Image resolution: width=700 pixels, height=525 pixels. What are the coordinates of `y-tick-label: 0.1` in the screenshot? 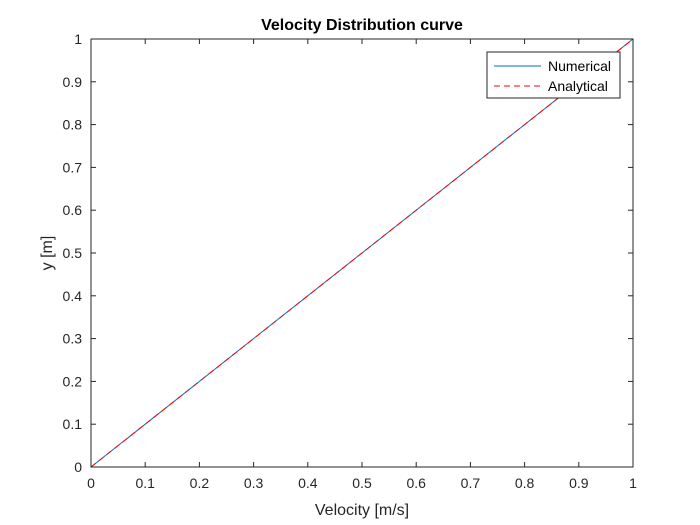 It's located at (73, 424).